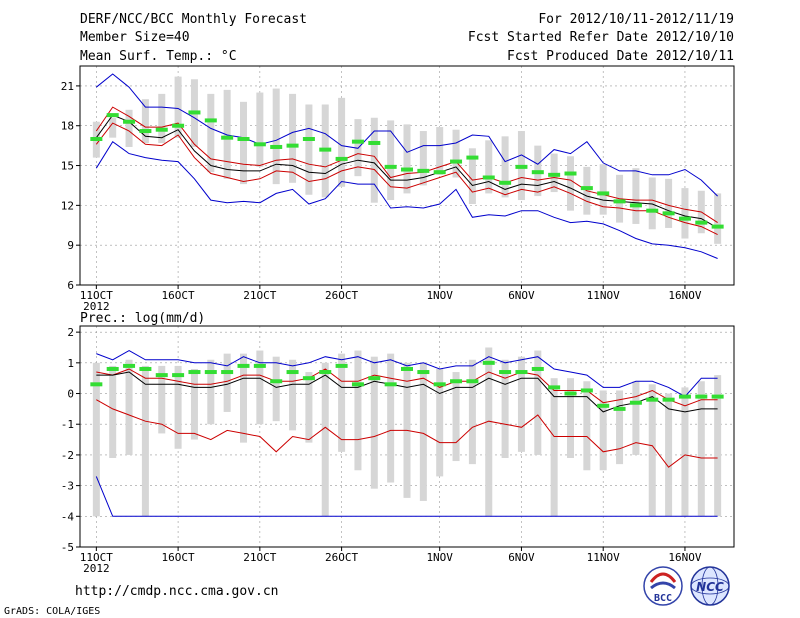  What do you see at coordinates (439, 557) in the screenshot?
I see `x-tick-label: 1NOV` at bounding box center [439, 557].